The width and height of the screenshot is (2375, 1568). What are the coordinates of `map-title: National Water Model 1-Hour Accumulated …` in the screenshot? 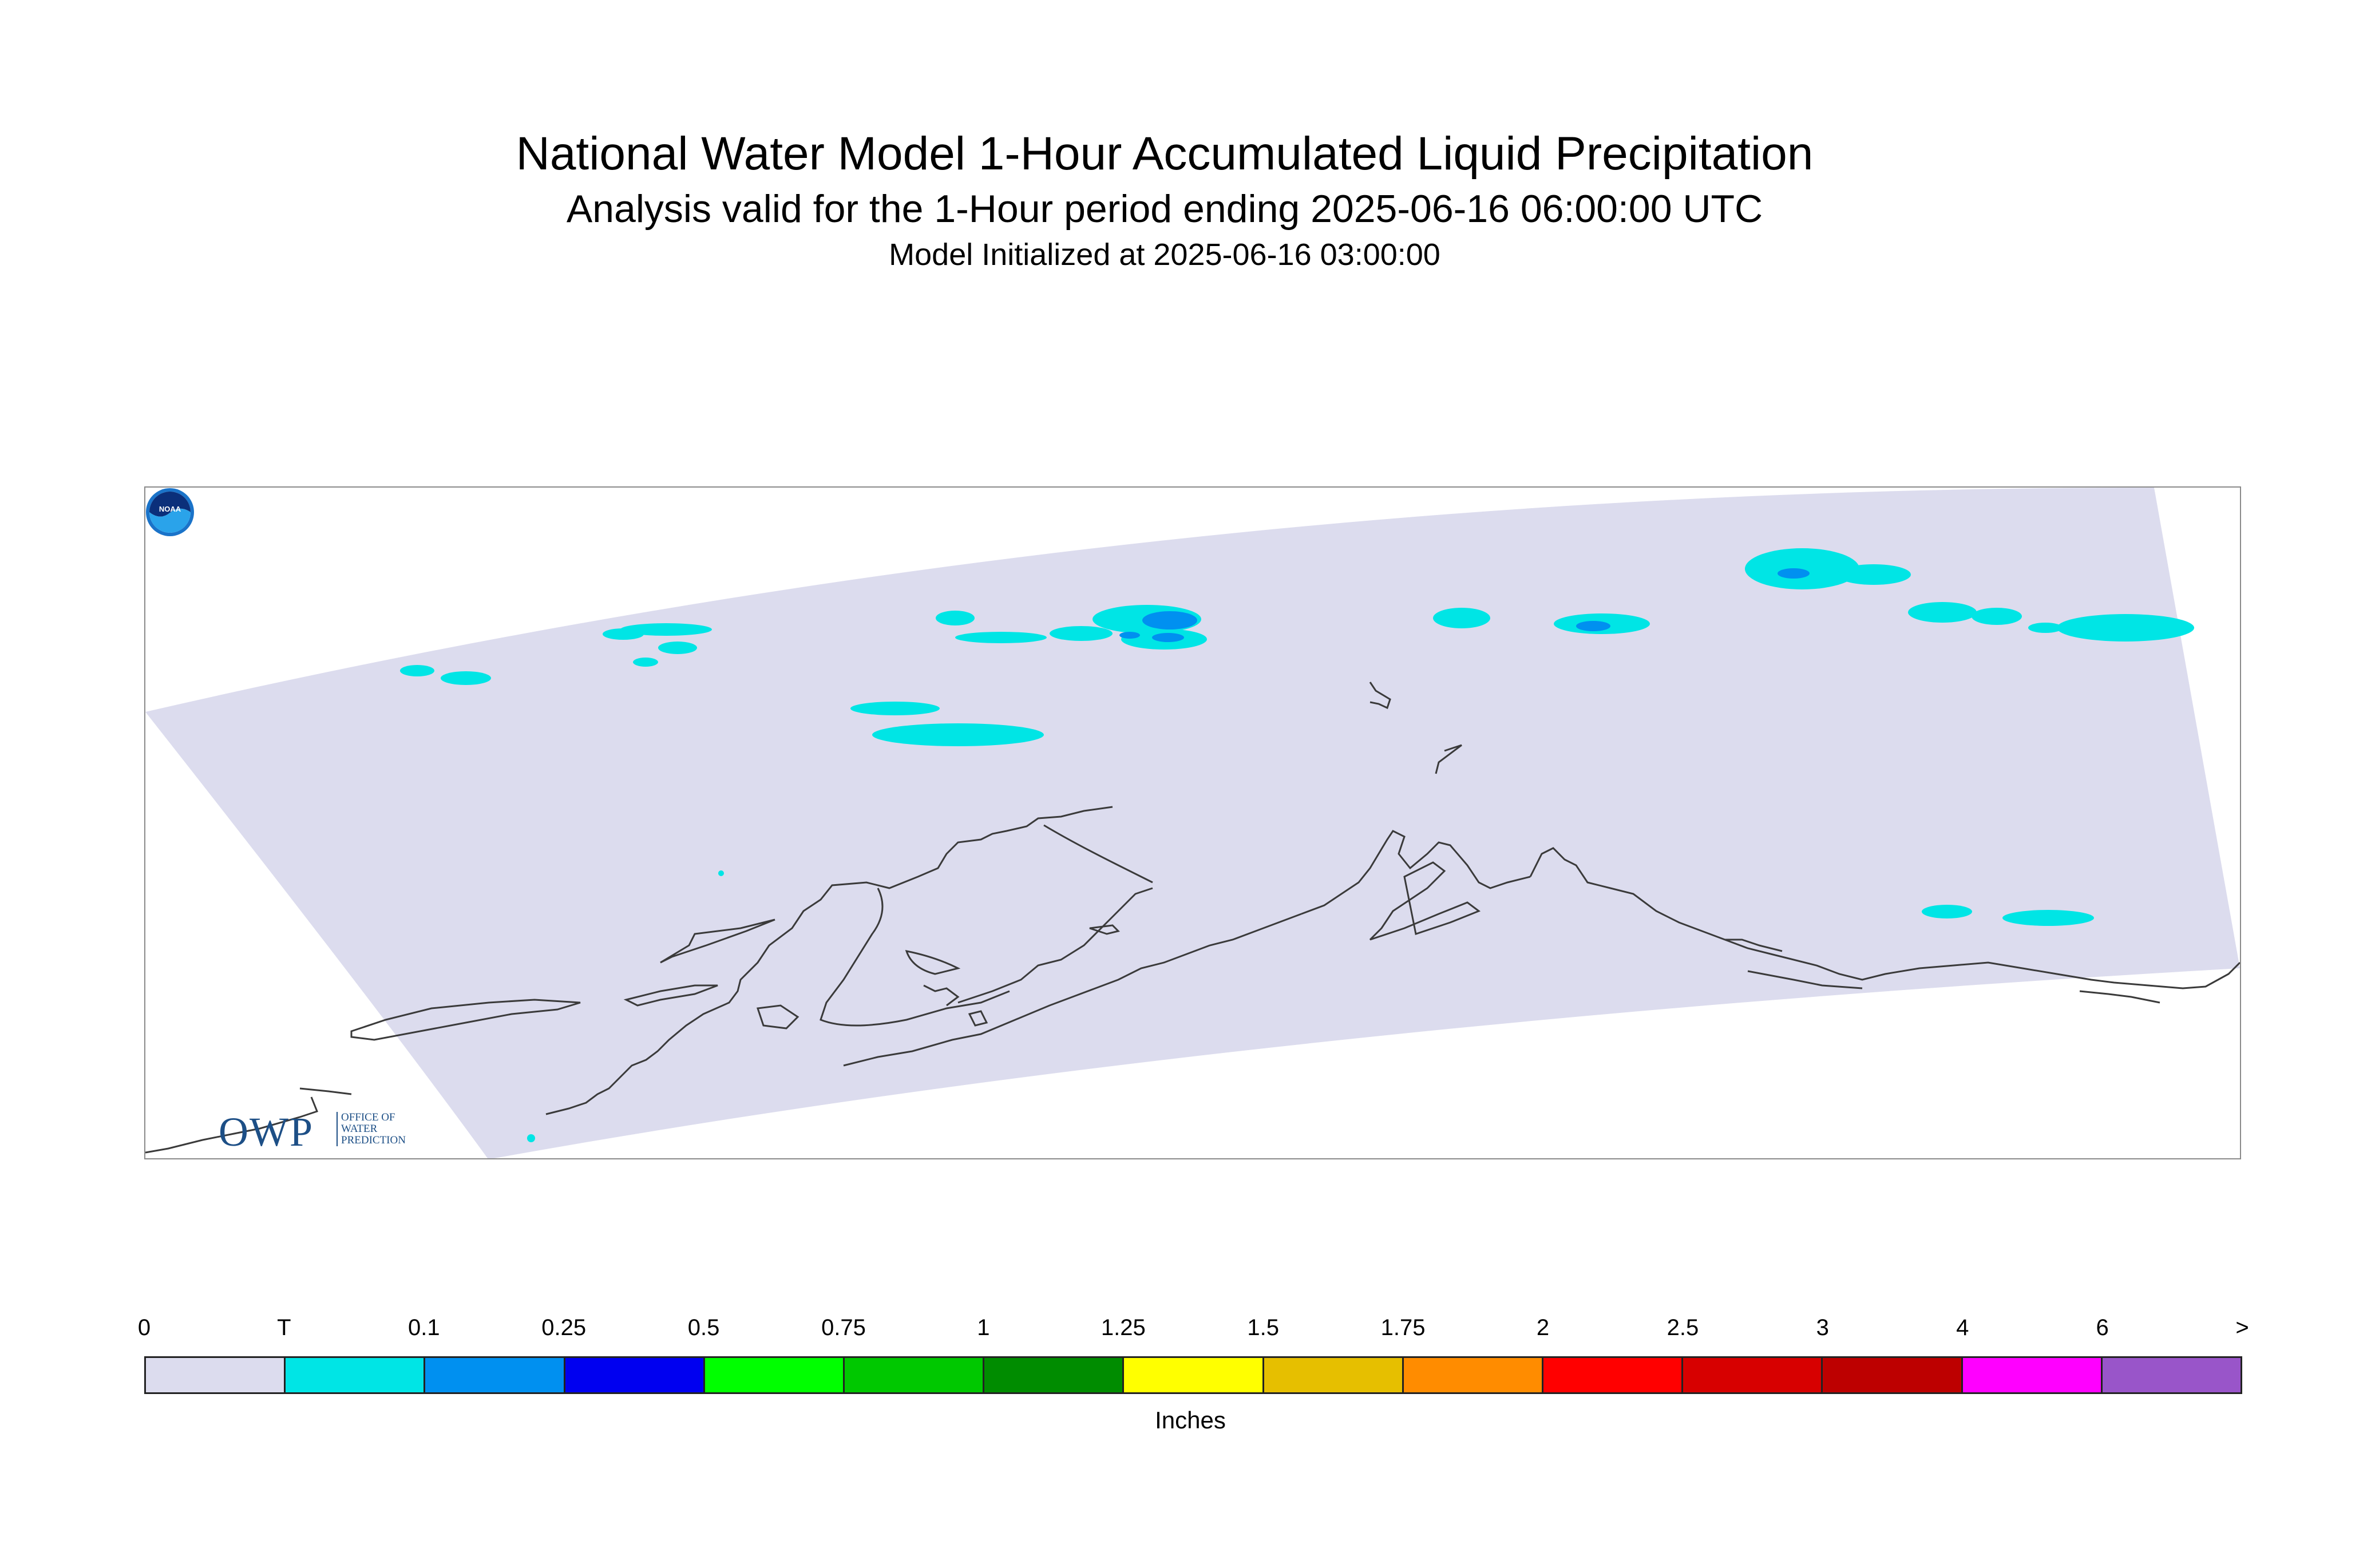 It's located at (1165, 154).